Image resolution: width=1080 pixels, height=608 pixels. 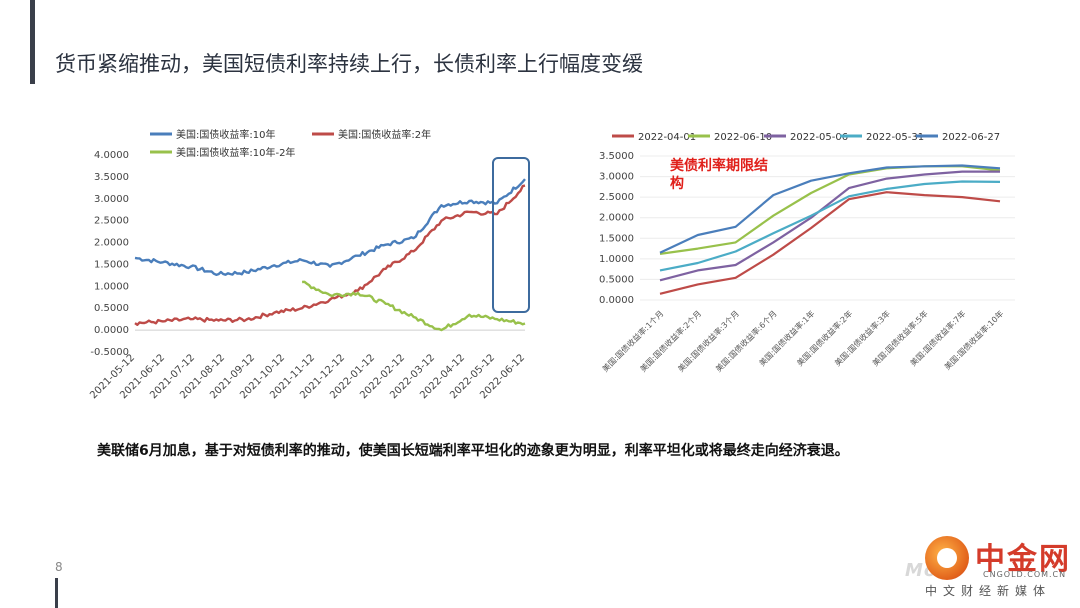 What do you see at coordinates (895, 137) in the screenshot?
I see `legend-label: 2022-05-31` at bounding box center [895, 137].